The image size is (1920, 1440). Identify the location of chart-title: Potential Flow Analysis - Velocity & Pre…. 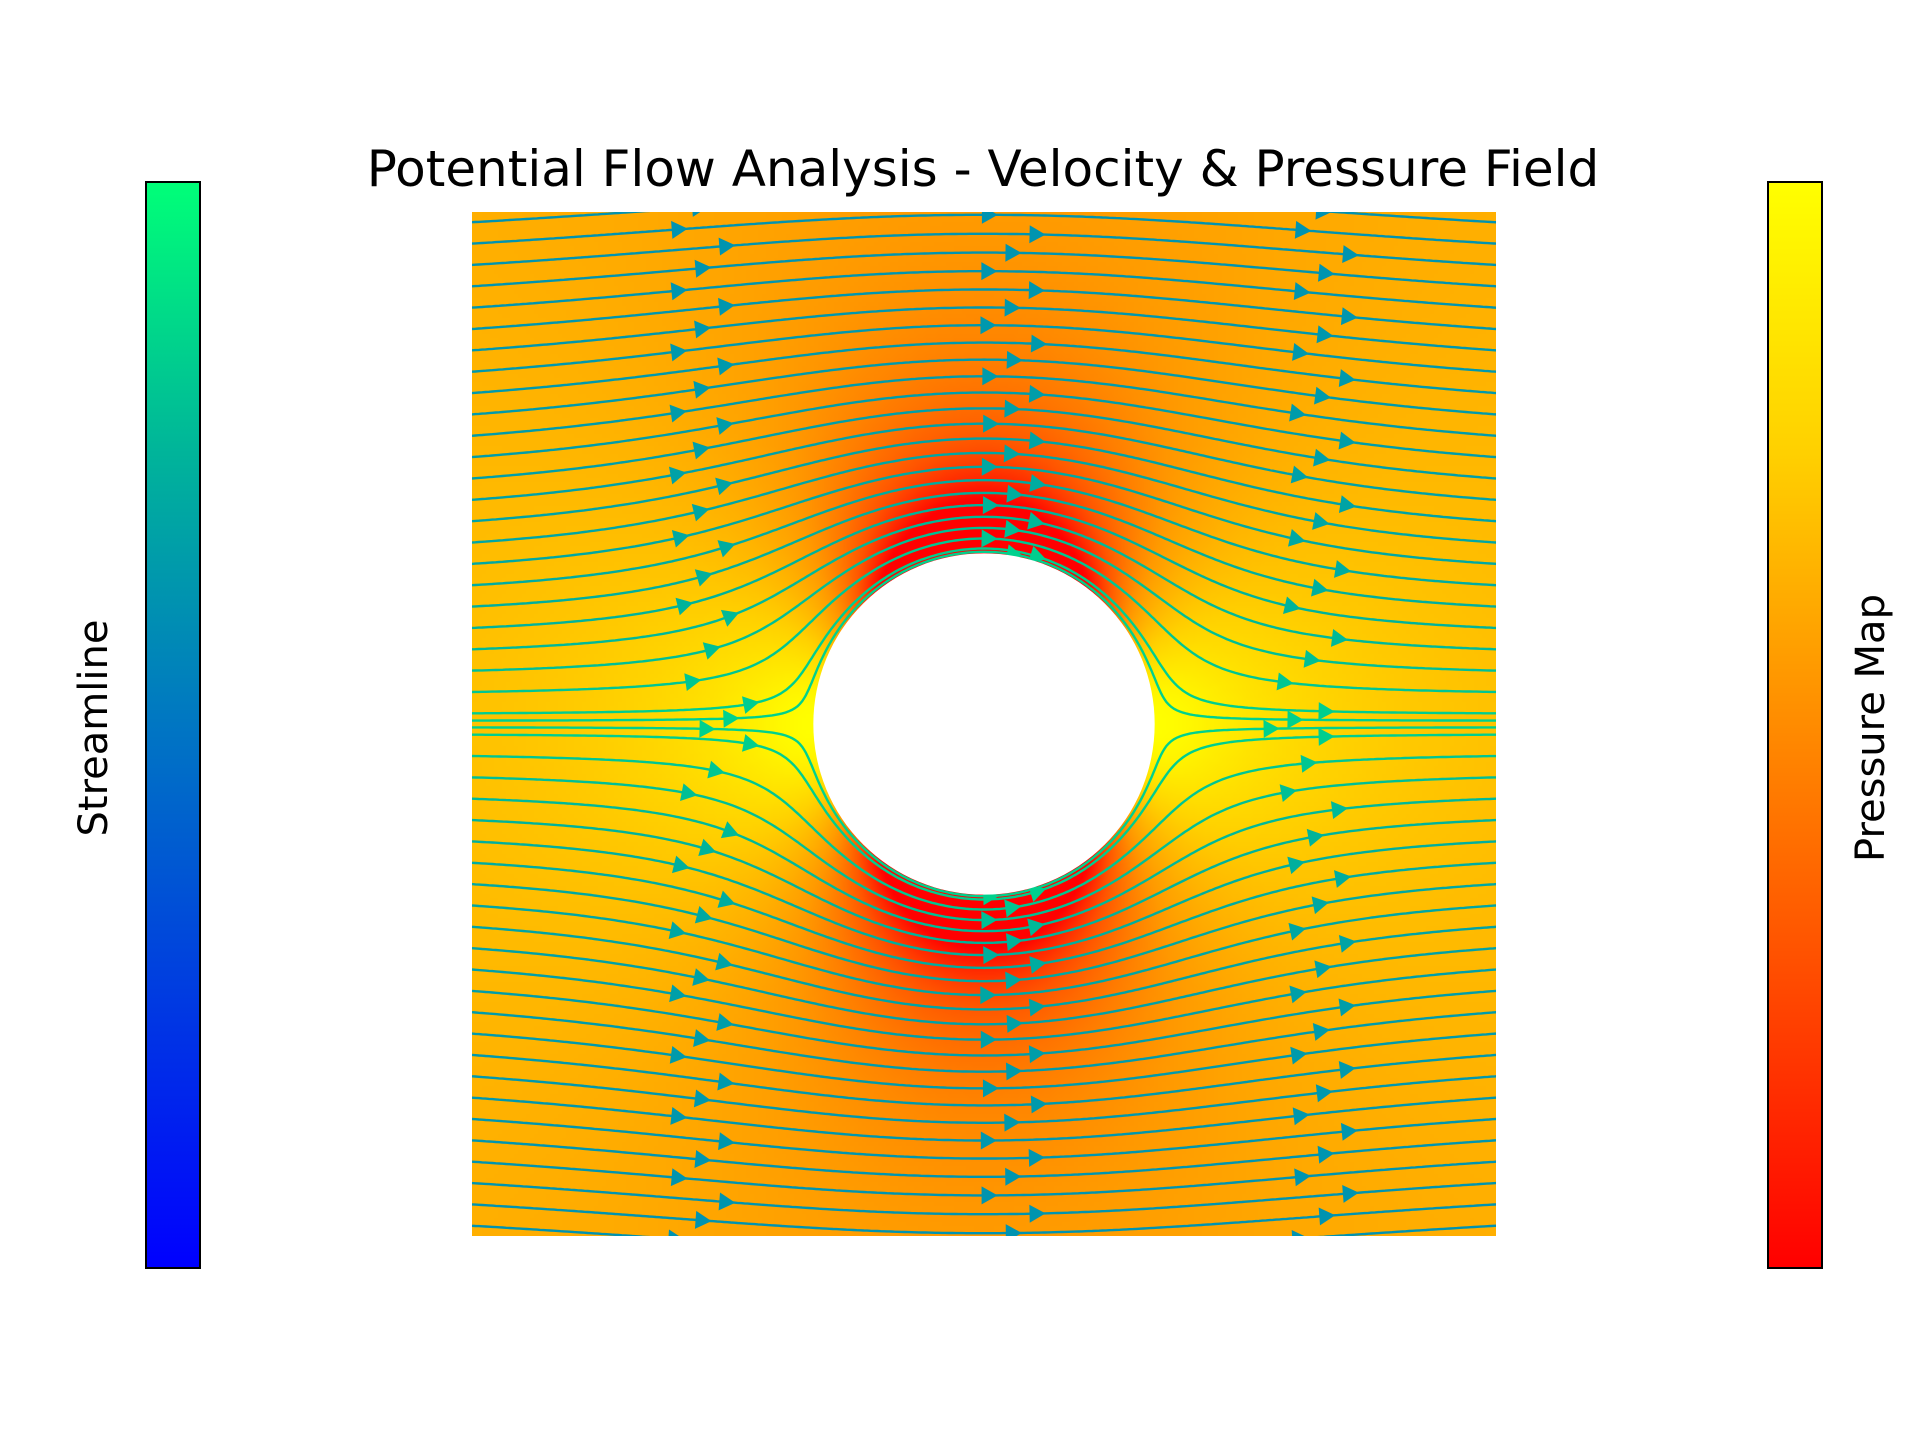
(983, 169).